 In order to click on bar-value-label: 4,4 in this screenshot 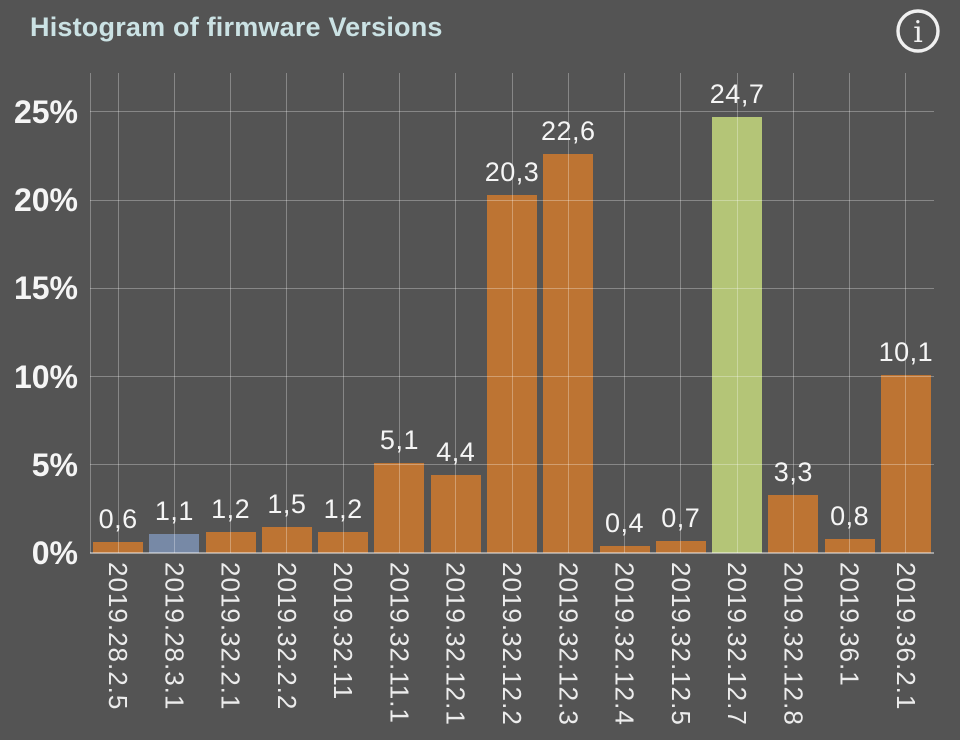, I will do `click(456, 452)`.